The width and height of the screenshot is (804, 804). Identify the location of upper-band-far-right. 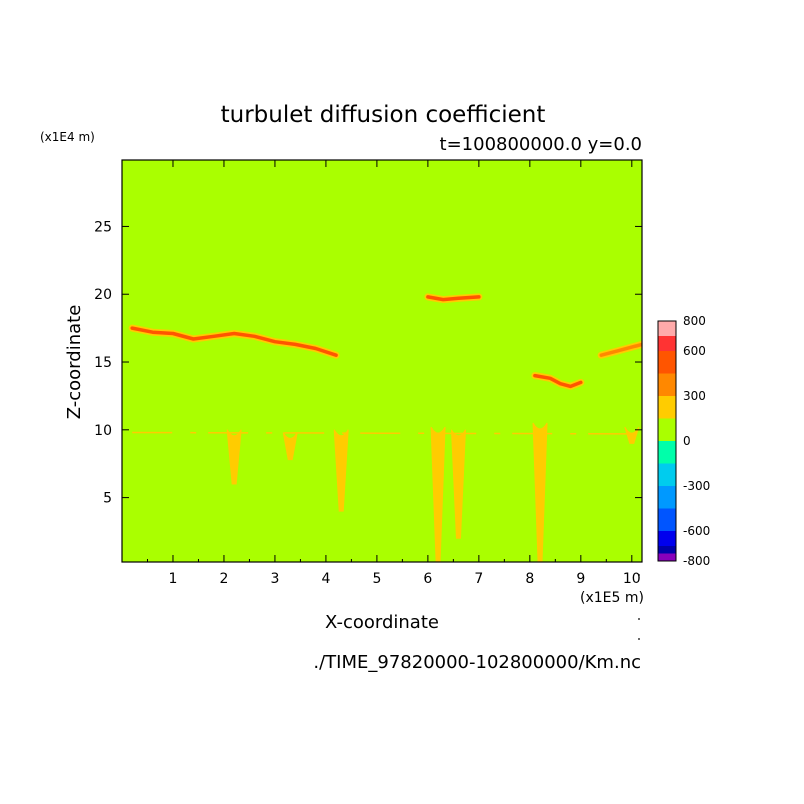
(620, 349).